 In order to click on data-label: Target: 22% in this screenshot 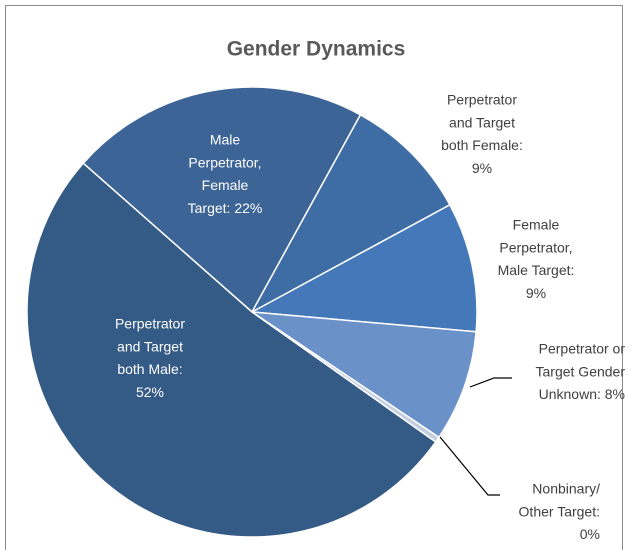, I will do `click(225, 208)`.